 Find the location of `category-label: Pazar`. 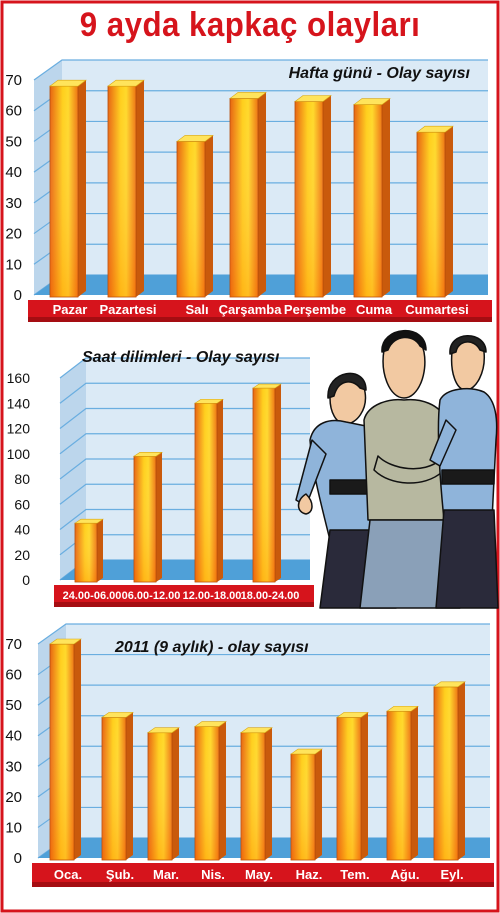

category-label: Pazar is located at coordinates (70, 309).